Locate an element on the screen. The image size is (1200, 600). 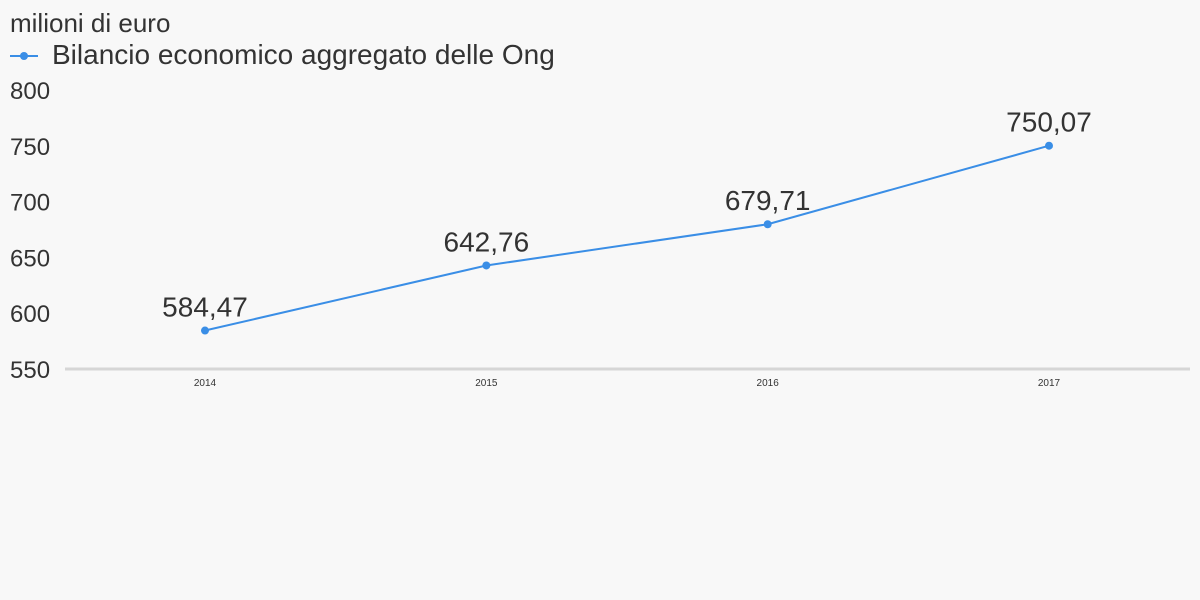
y-tick-label: 800 is located at coordinates (30, 91).